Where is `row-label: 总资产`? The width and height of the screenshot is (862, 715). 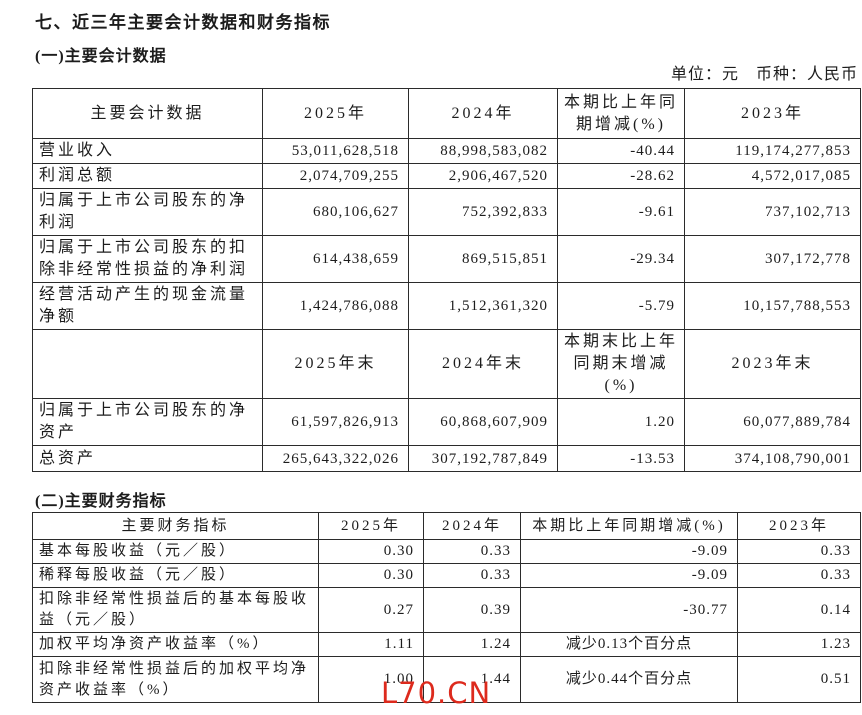
row-label: 总资产 is located at coordinates (147, 458).